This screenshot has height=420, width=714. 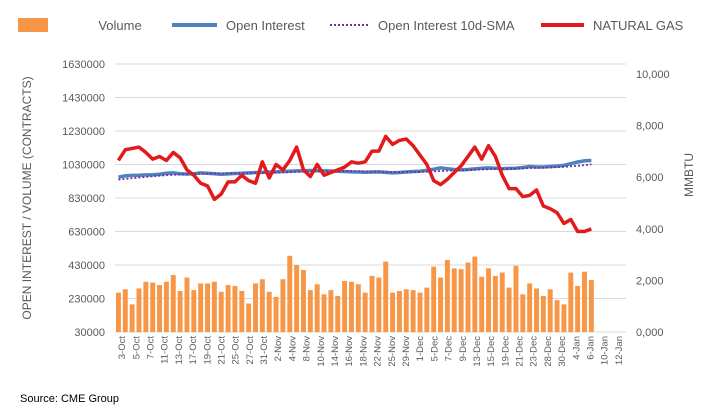 What do you see at coordinates (349, 351) in the screenshot?
I see `x-tick-label: 16-Nov` at bounding box center [349, 351].